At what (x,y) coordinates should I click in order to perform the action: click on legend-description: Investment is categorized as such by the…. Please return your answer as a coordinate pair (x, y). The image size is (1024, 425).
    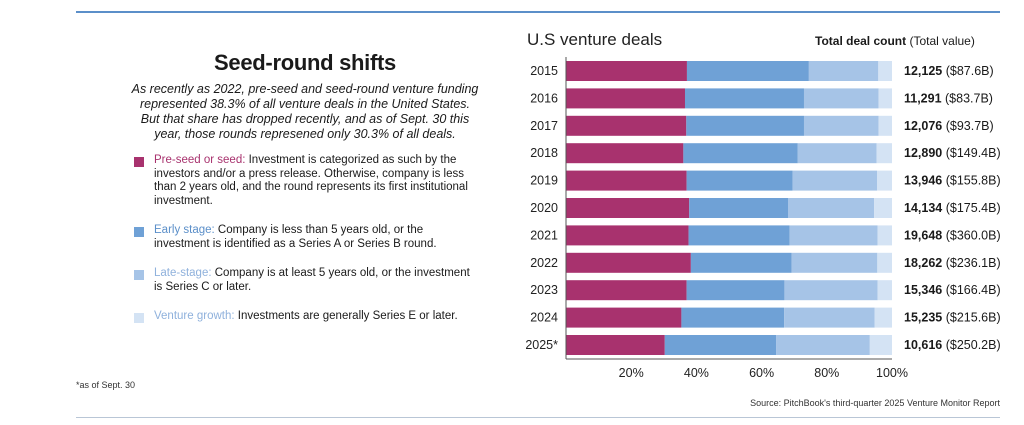
    Looking at the image, I should click on (311, 180).